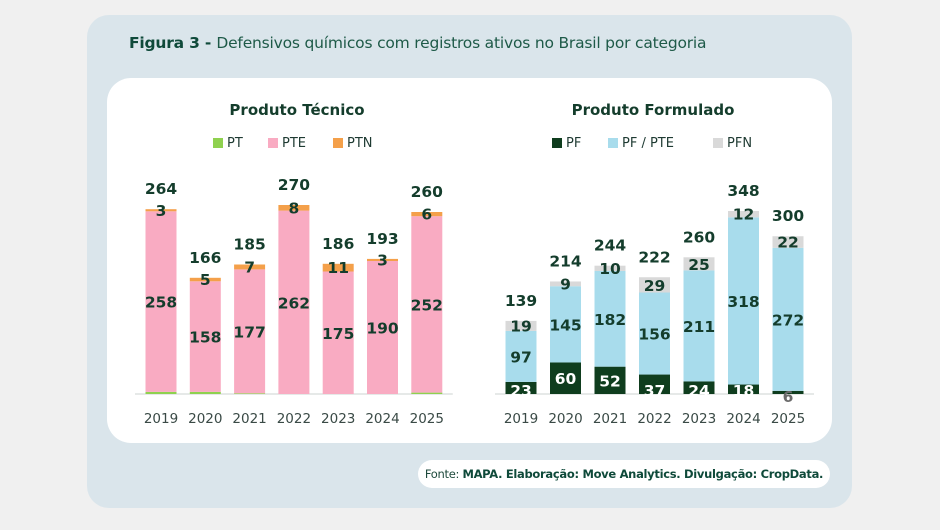  Describe the element at coordinates (699, 419) in the screenshot. I see `x-tick-label-formulado-2023: 2023` at that location.